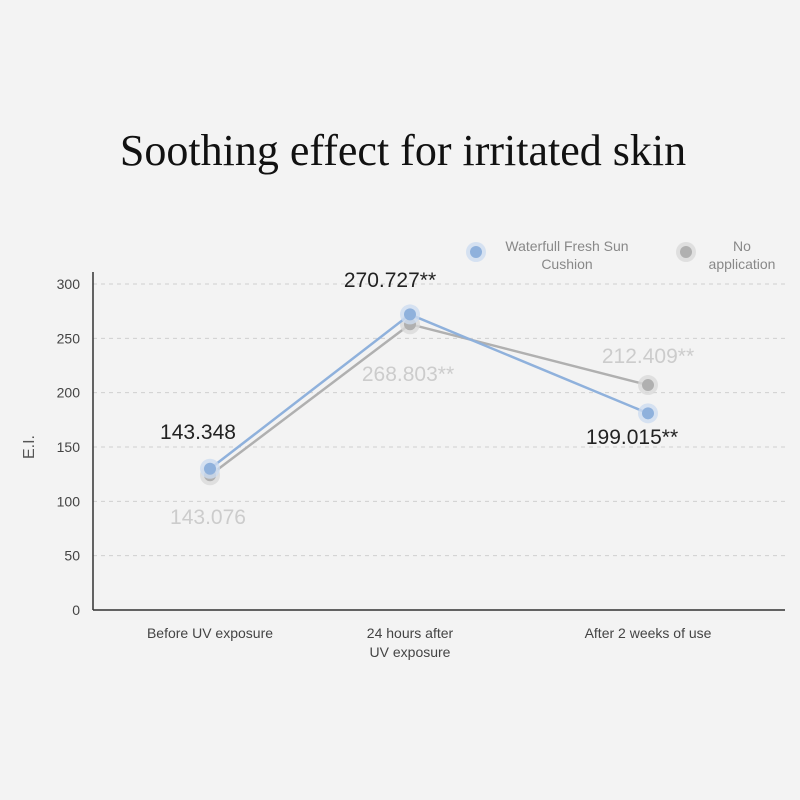 The image size is (800, 800). What do you see at coordinates (403, 150) in the screenshot?
I see `chart-title: Soothing effect for irritated skin` at bounding box center [403, 150].